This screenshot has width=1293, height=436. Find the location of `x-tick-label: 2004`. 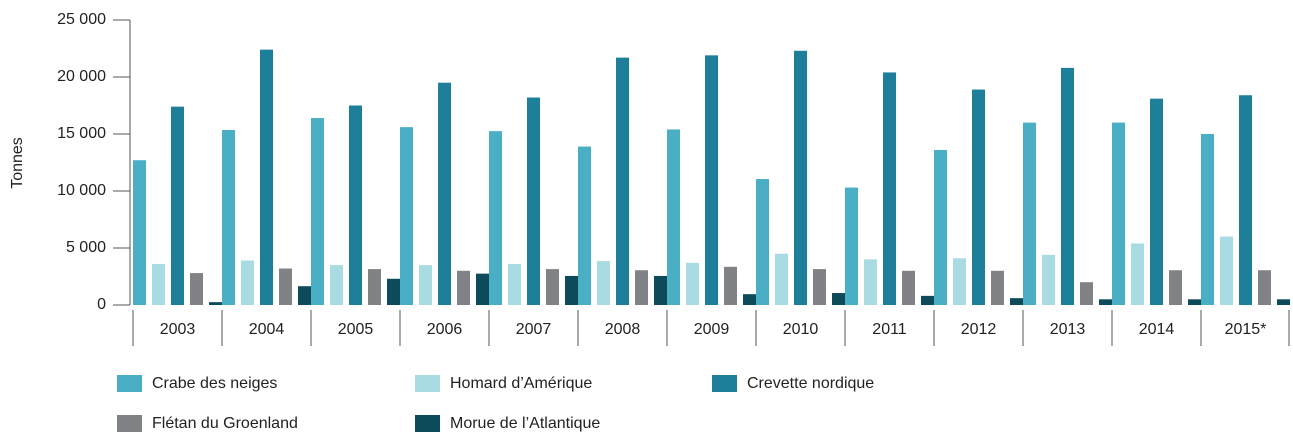

x-tick-label: 2004 is located at coordinates (267, 329).